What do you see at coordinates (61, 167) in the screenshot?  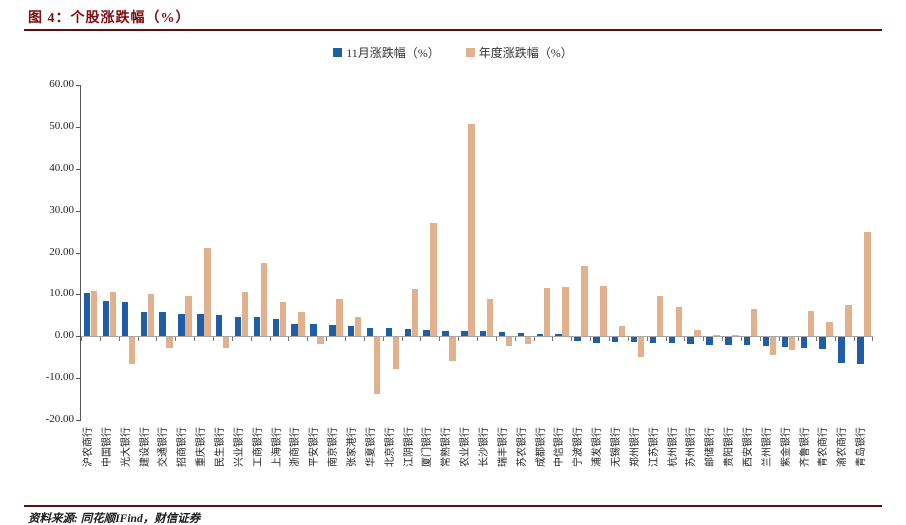 I see `y-tick-label: 40.00` at bounding box center [61, 167].